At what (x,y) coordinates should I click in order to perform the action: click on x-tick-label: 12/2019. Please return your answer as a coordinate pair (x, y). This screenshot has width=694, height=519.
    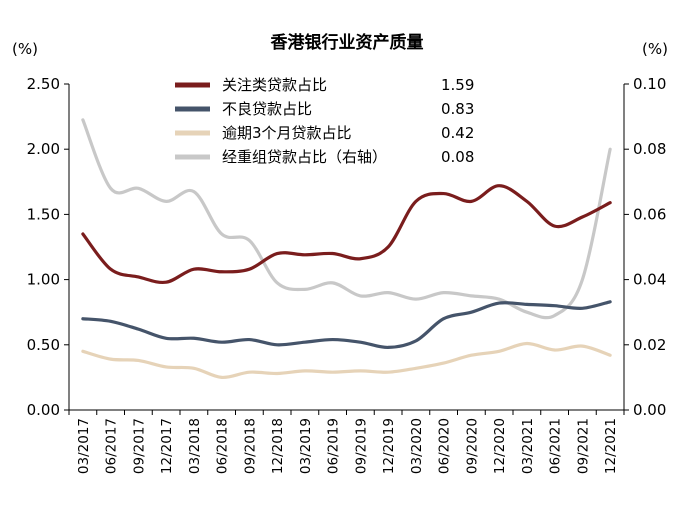
    Looking at the image, I should click on (389, 446).